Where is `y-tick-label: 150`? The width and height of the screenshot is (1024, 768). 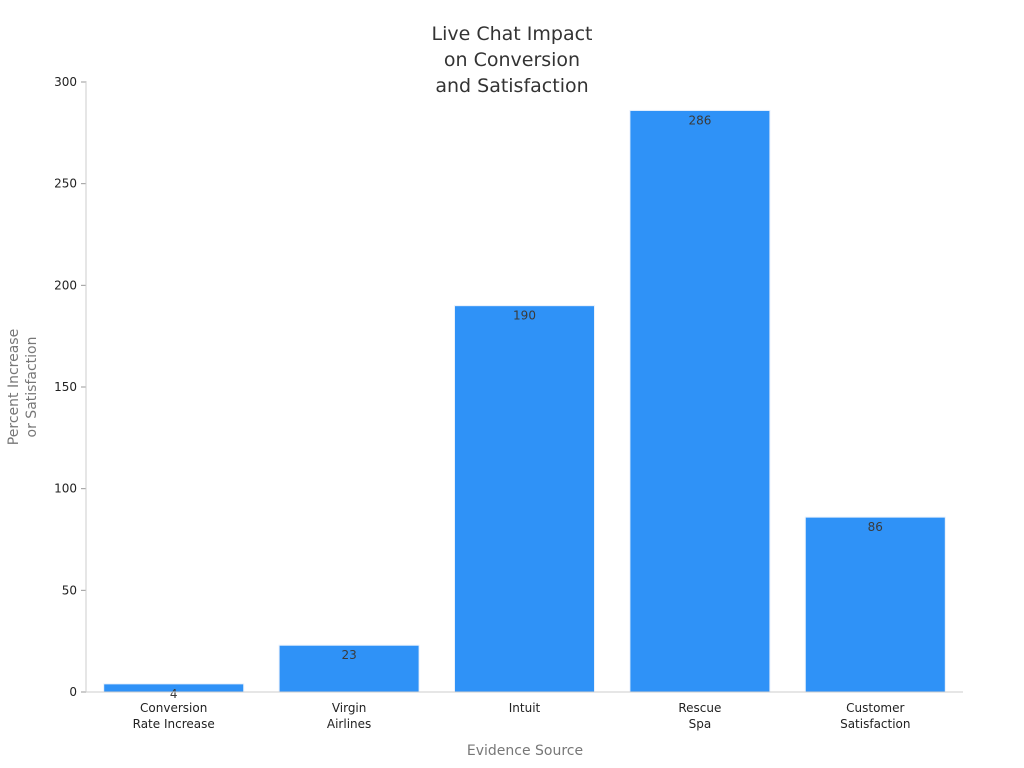
y-tick-label: 150 is located at coordinates (65, 387).